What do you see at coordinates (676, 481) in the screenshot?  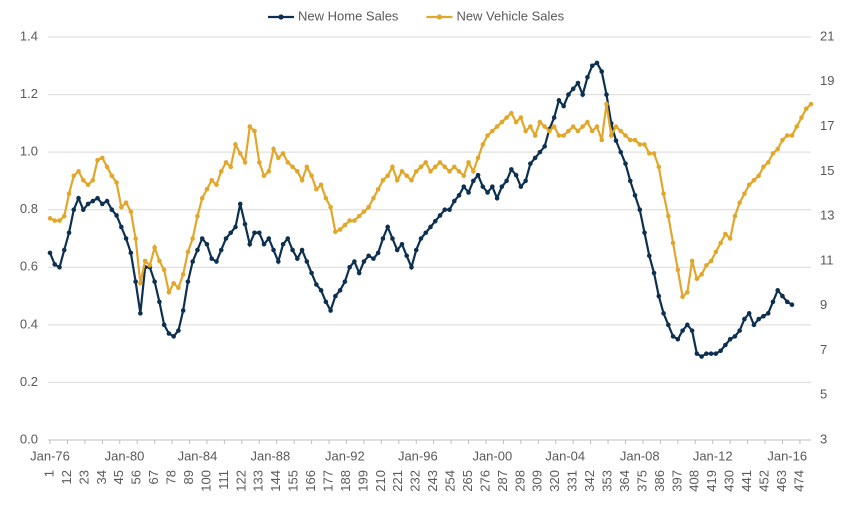 I see `x-tick-label: 397` at bounding box center [676, 481].